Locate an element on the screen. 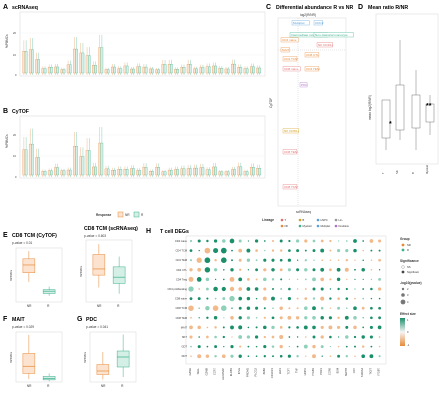 The image size is (440, 400). h-col-label: TNF is located at coordinates (297, 370).